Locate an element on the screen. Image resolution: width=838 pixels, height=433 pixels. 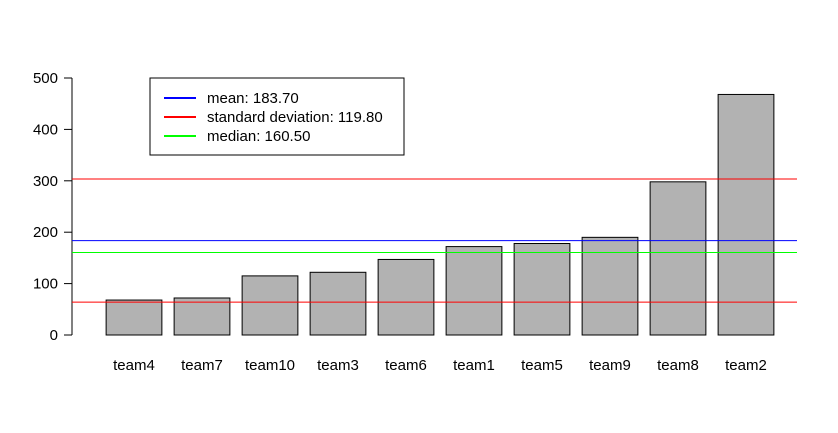
x-tick-label-team6: team6 is located at coordinates (406, 365).